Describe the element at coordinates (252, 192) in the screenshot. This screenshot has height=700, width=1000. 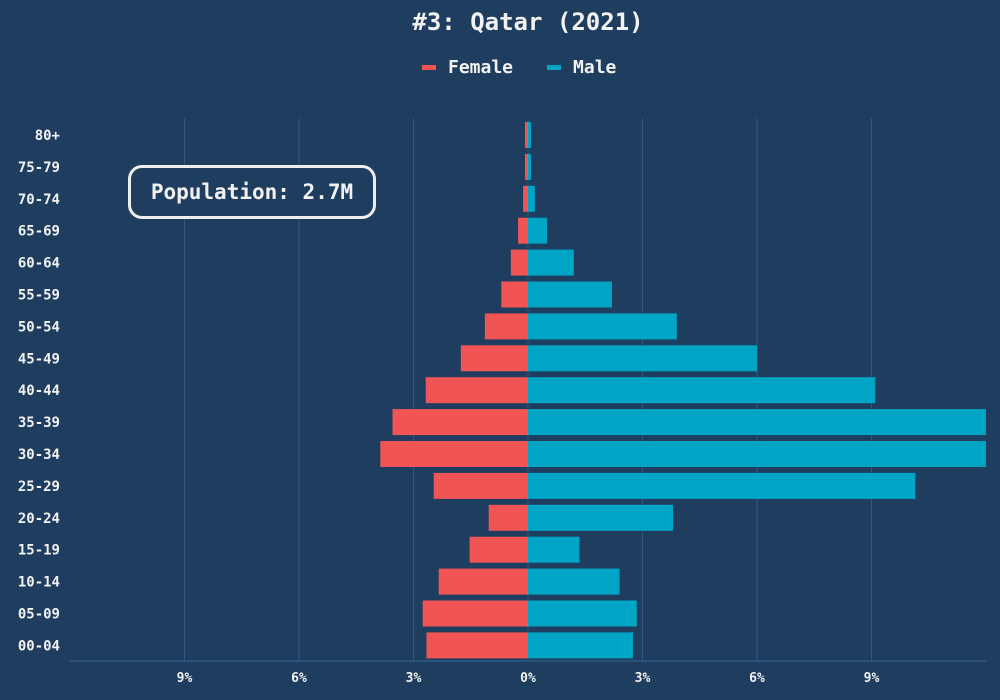
I see `population-annotation: Population: 2.7M` at that location.